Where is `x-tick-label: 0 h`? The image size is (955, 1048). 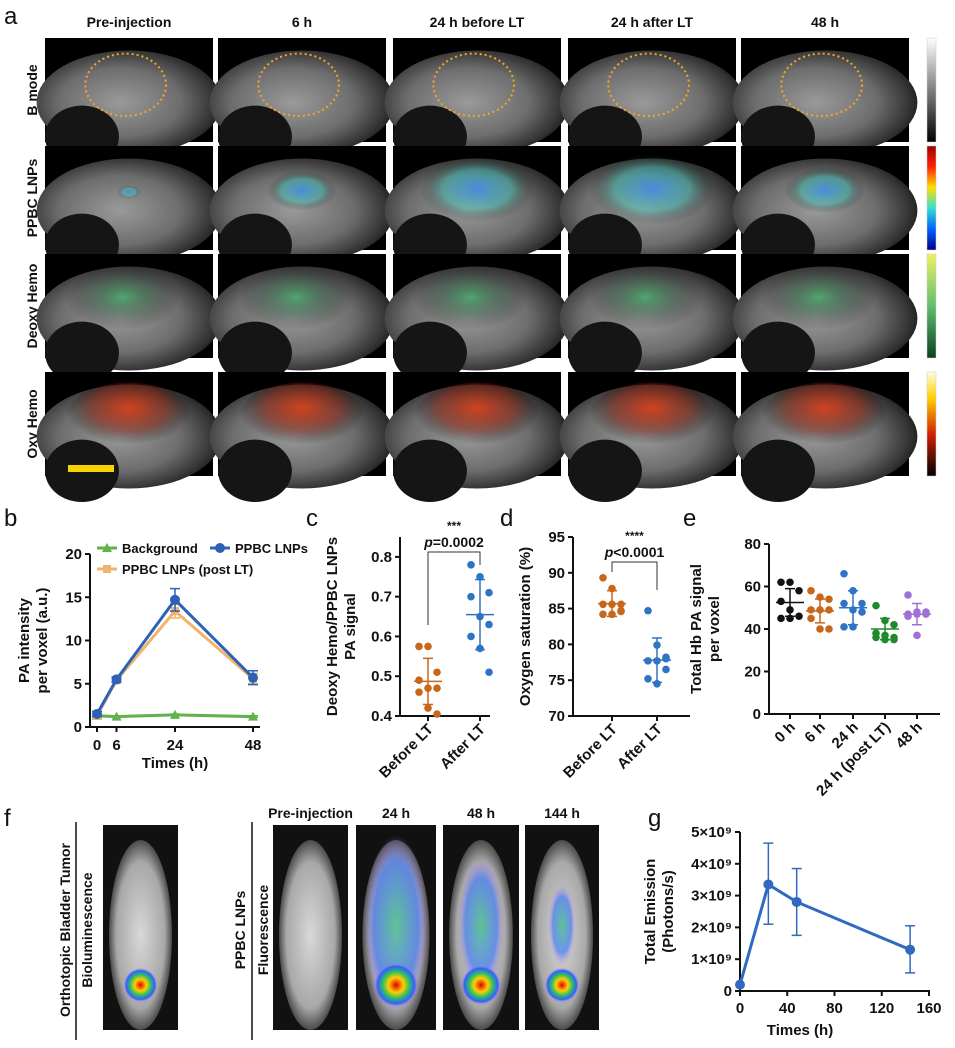 x-tick-label: 0 h is located at coordinates (784, 732).